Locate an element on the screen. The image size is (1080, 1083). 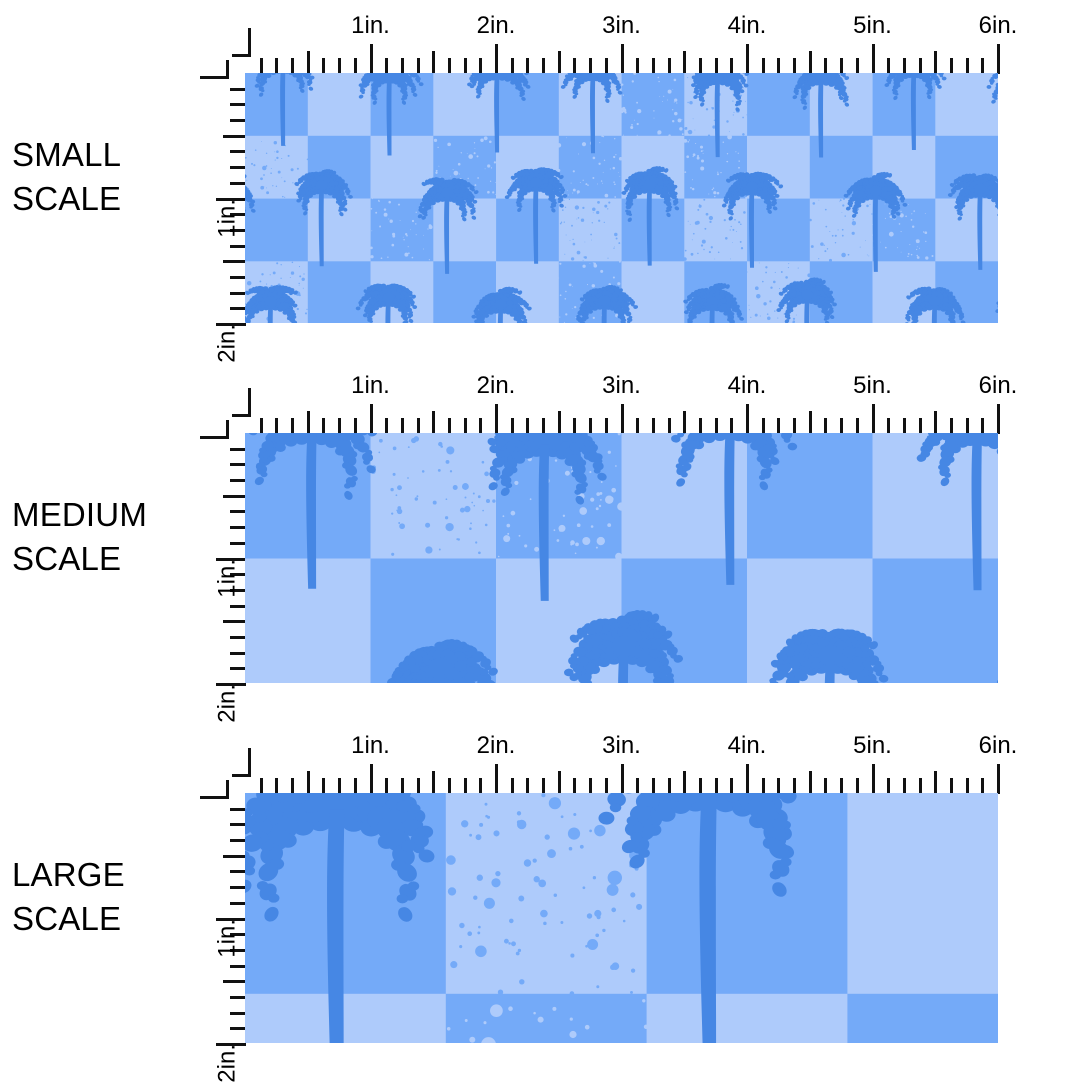
ruler-label-horizontal: 5in. is located at coordinates (872, 26).